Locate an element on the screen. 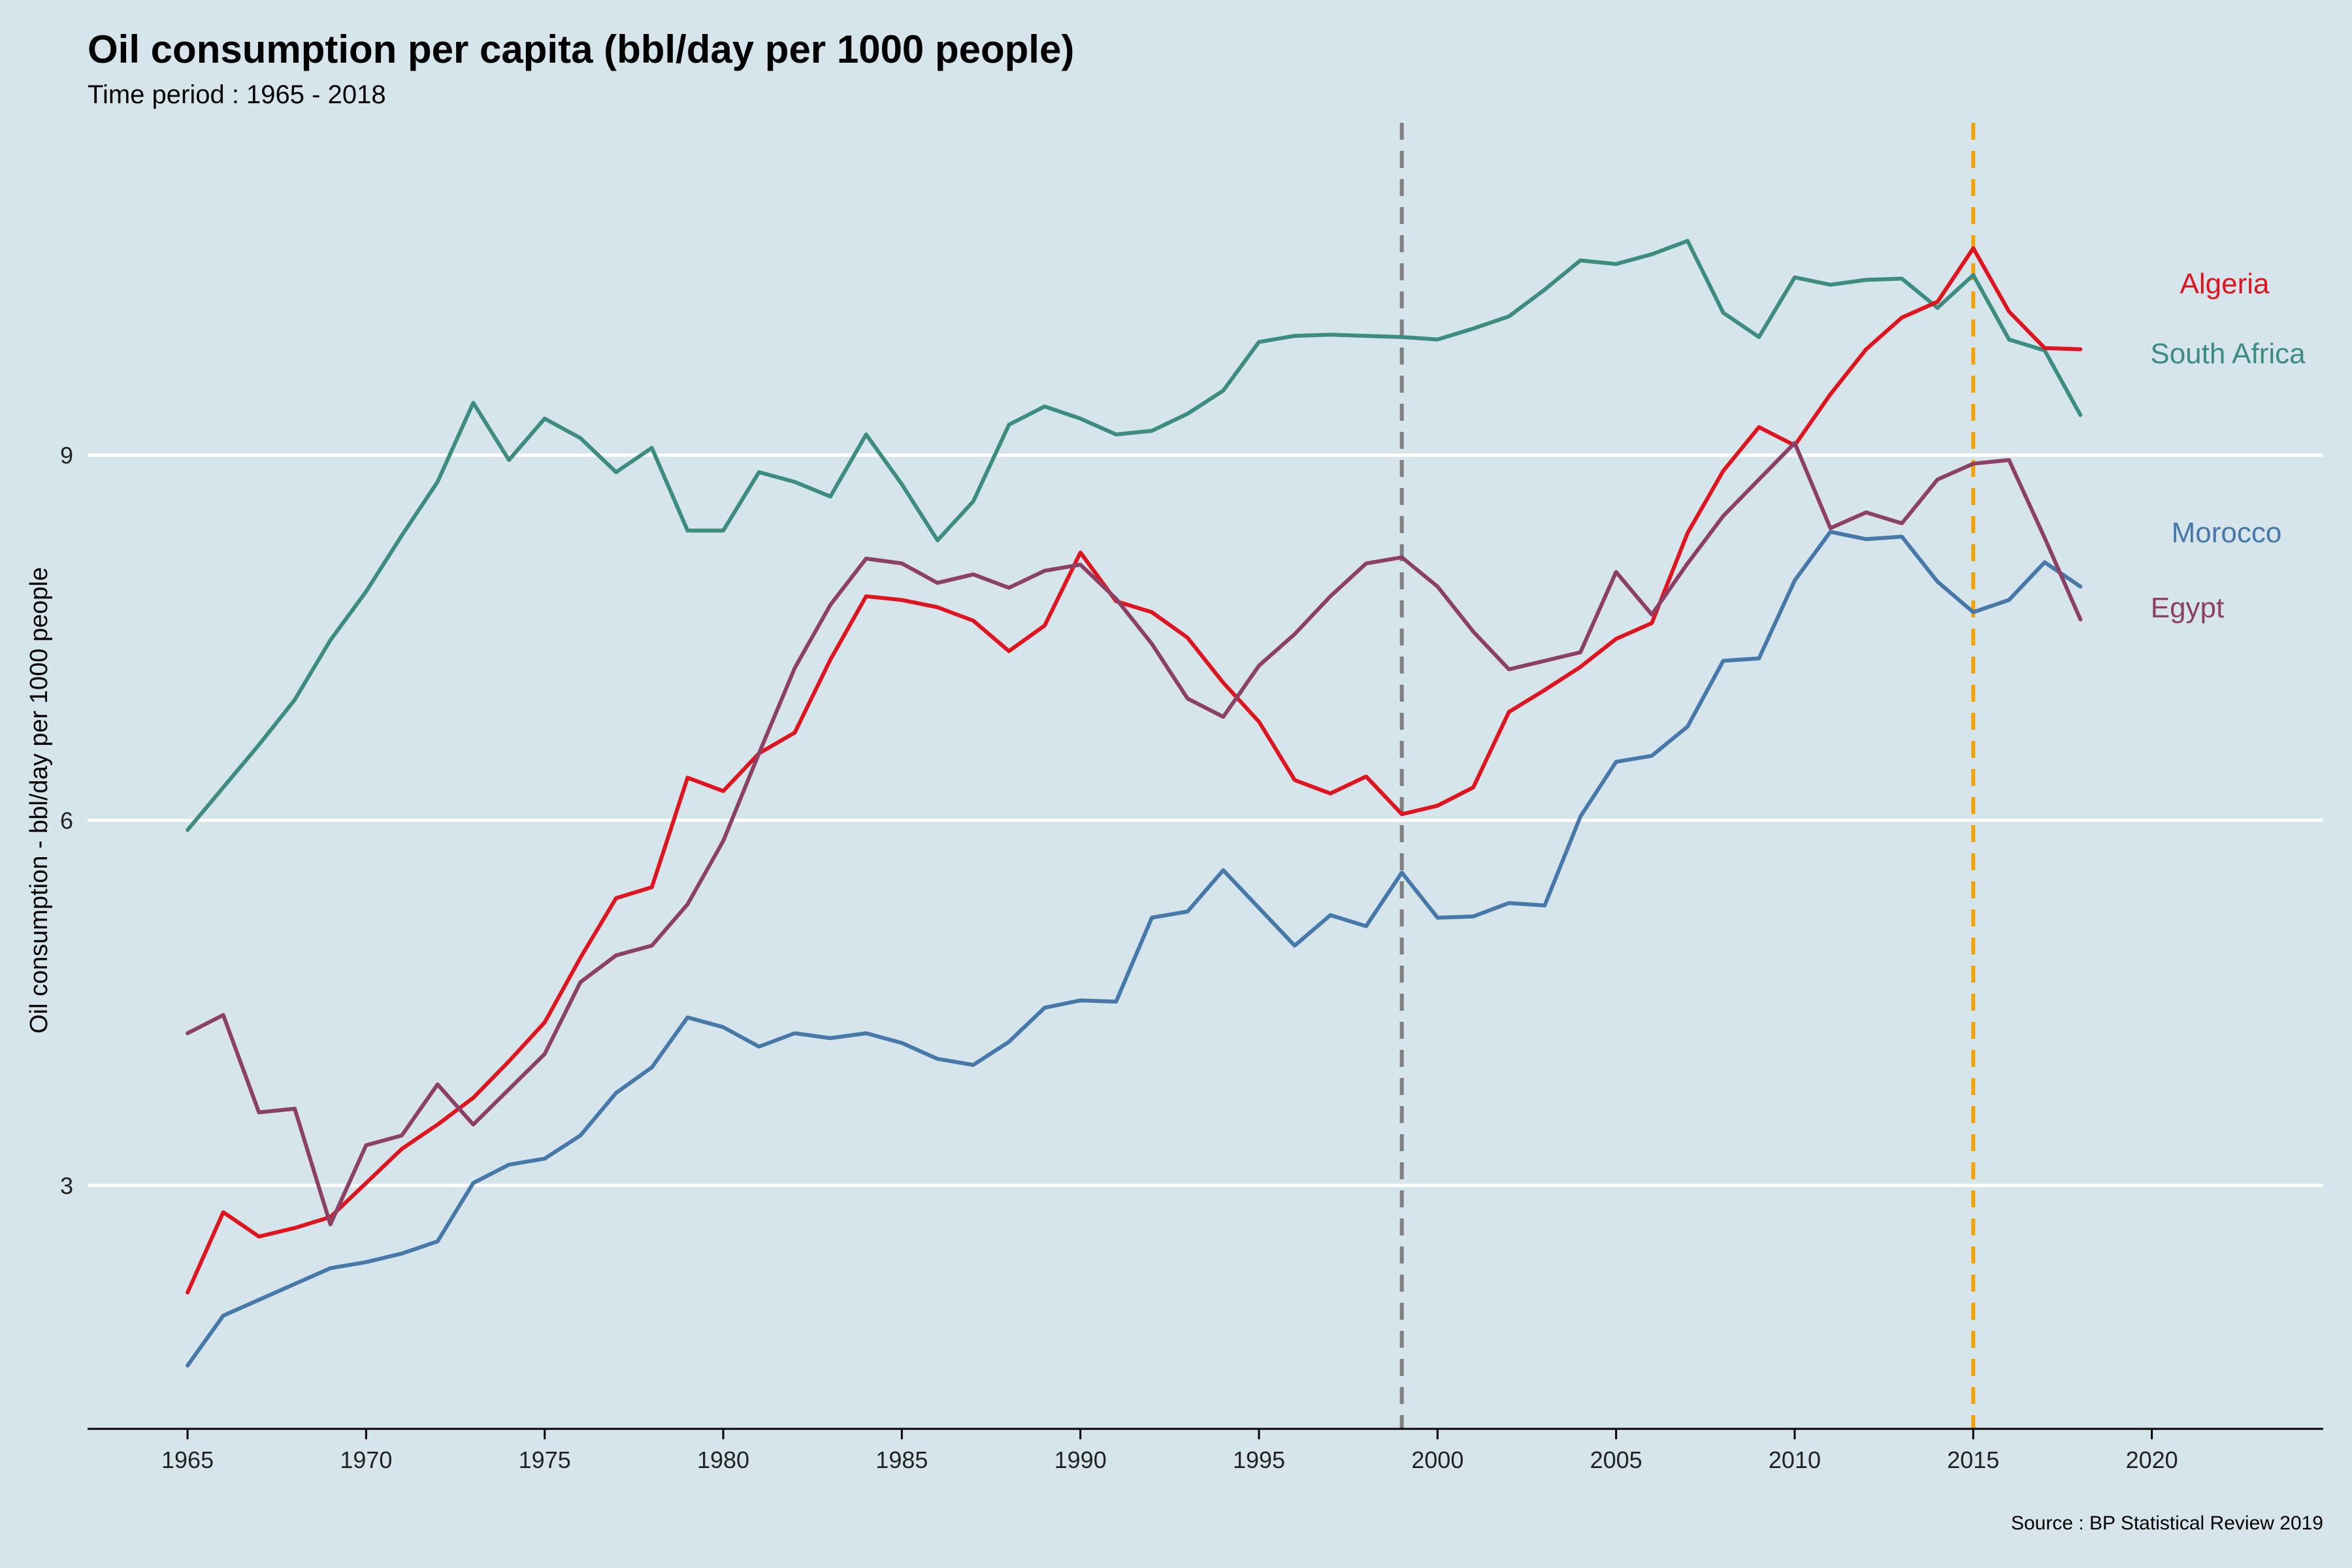 The width and height of the screenshot is (2352, 1568). x-tick-label-1970: 1970 is located at coordinates (366, 1459).